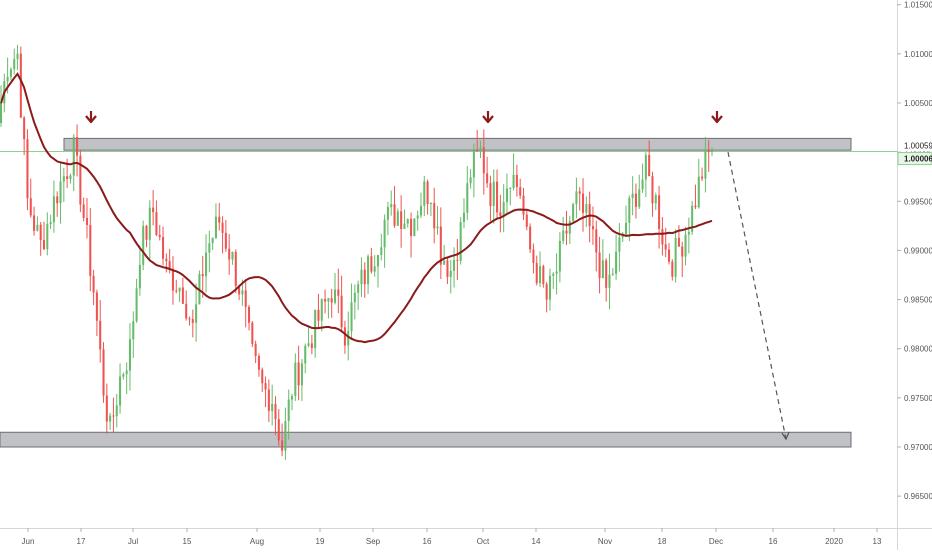  What do you see at coordinates (187, 541) in the screenshot?
I see `x-tick-label: 15` at bounding box center [187, 541].